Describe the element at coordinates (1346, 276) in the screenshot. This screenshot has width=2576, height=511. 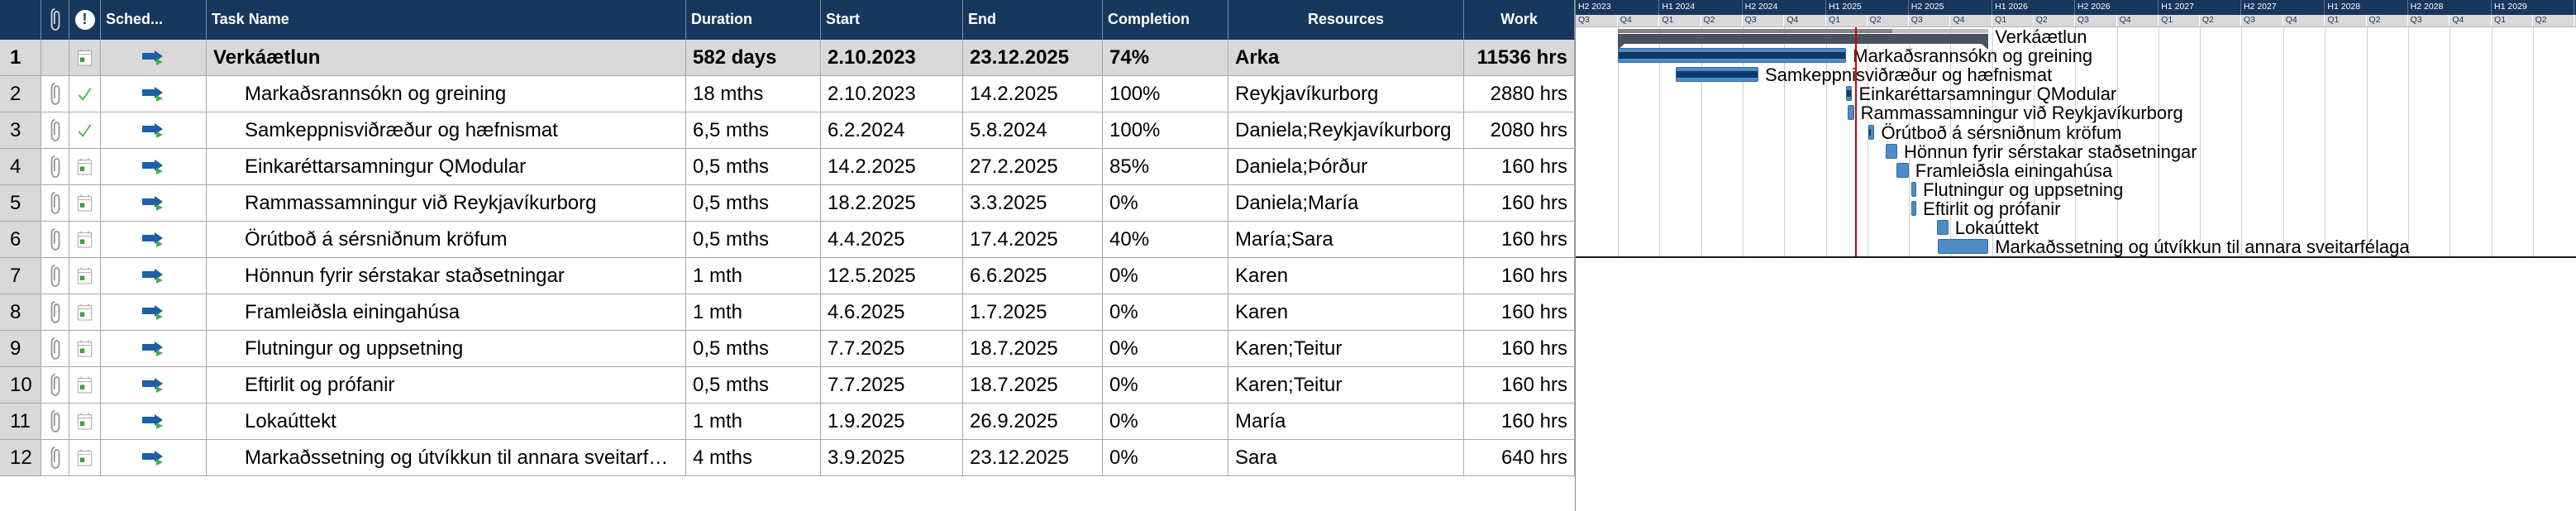
I see `cell-resources: Karen` at that location.